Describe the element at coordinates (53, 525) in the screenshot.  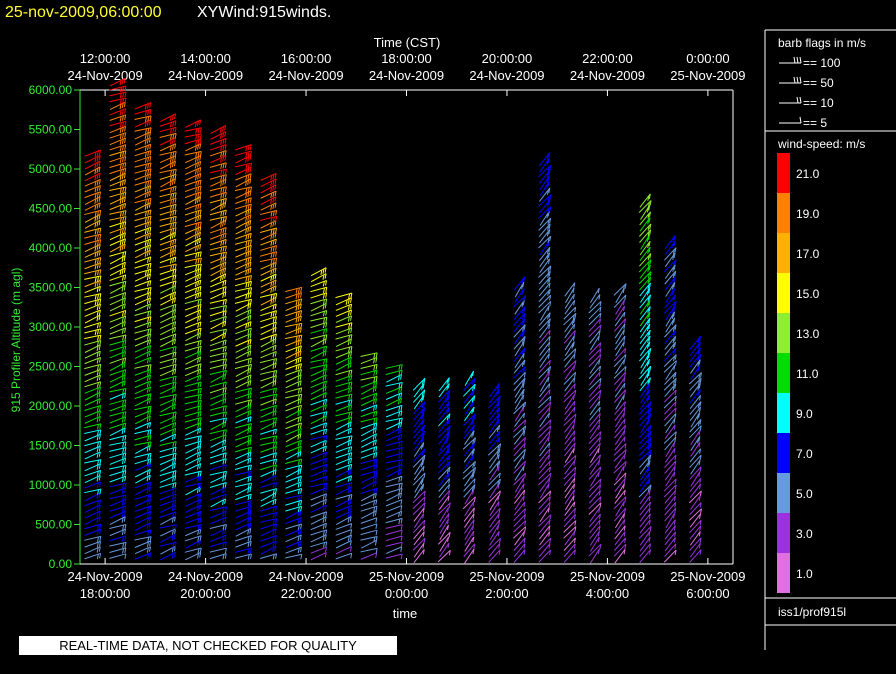
I see `y-tick-label: 500.00` at that location.